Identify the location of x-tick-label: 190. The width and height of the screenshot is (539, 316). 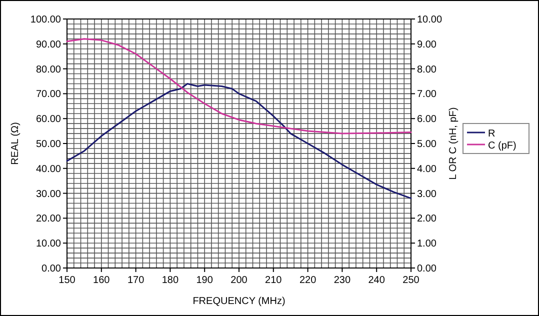
(205, 280).